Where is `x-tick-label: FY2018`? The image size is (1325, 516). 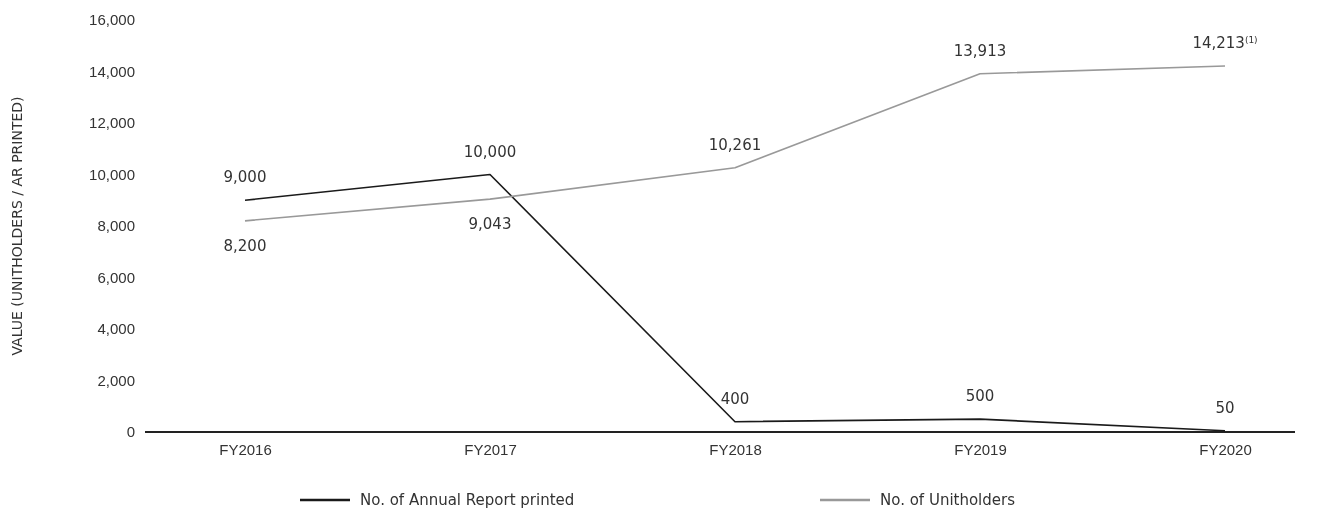 x-tick-label: FY2018 is located at coordinates (735, 449).